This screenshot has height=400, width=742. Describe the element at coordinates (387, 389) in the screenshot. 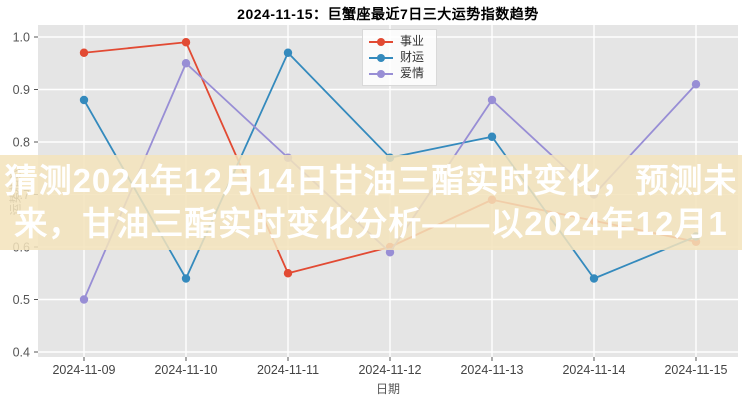

I see `x-axis-label: 日期` at that location.